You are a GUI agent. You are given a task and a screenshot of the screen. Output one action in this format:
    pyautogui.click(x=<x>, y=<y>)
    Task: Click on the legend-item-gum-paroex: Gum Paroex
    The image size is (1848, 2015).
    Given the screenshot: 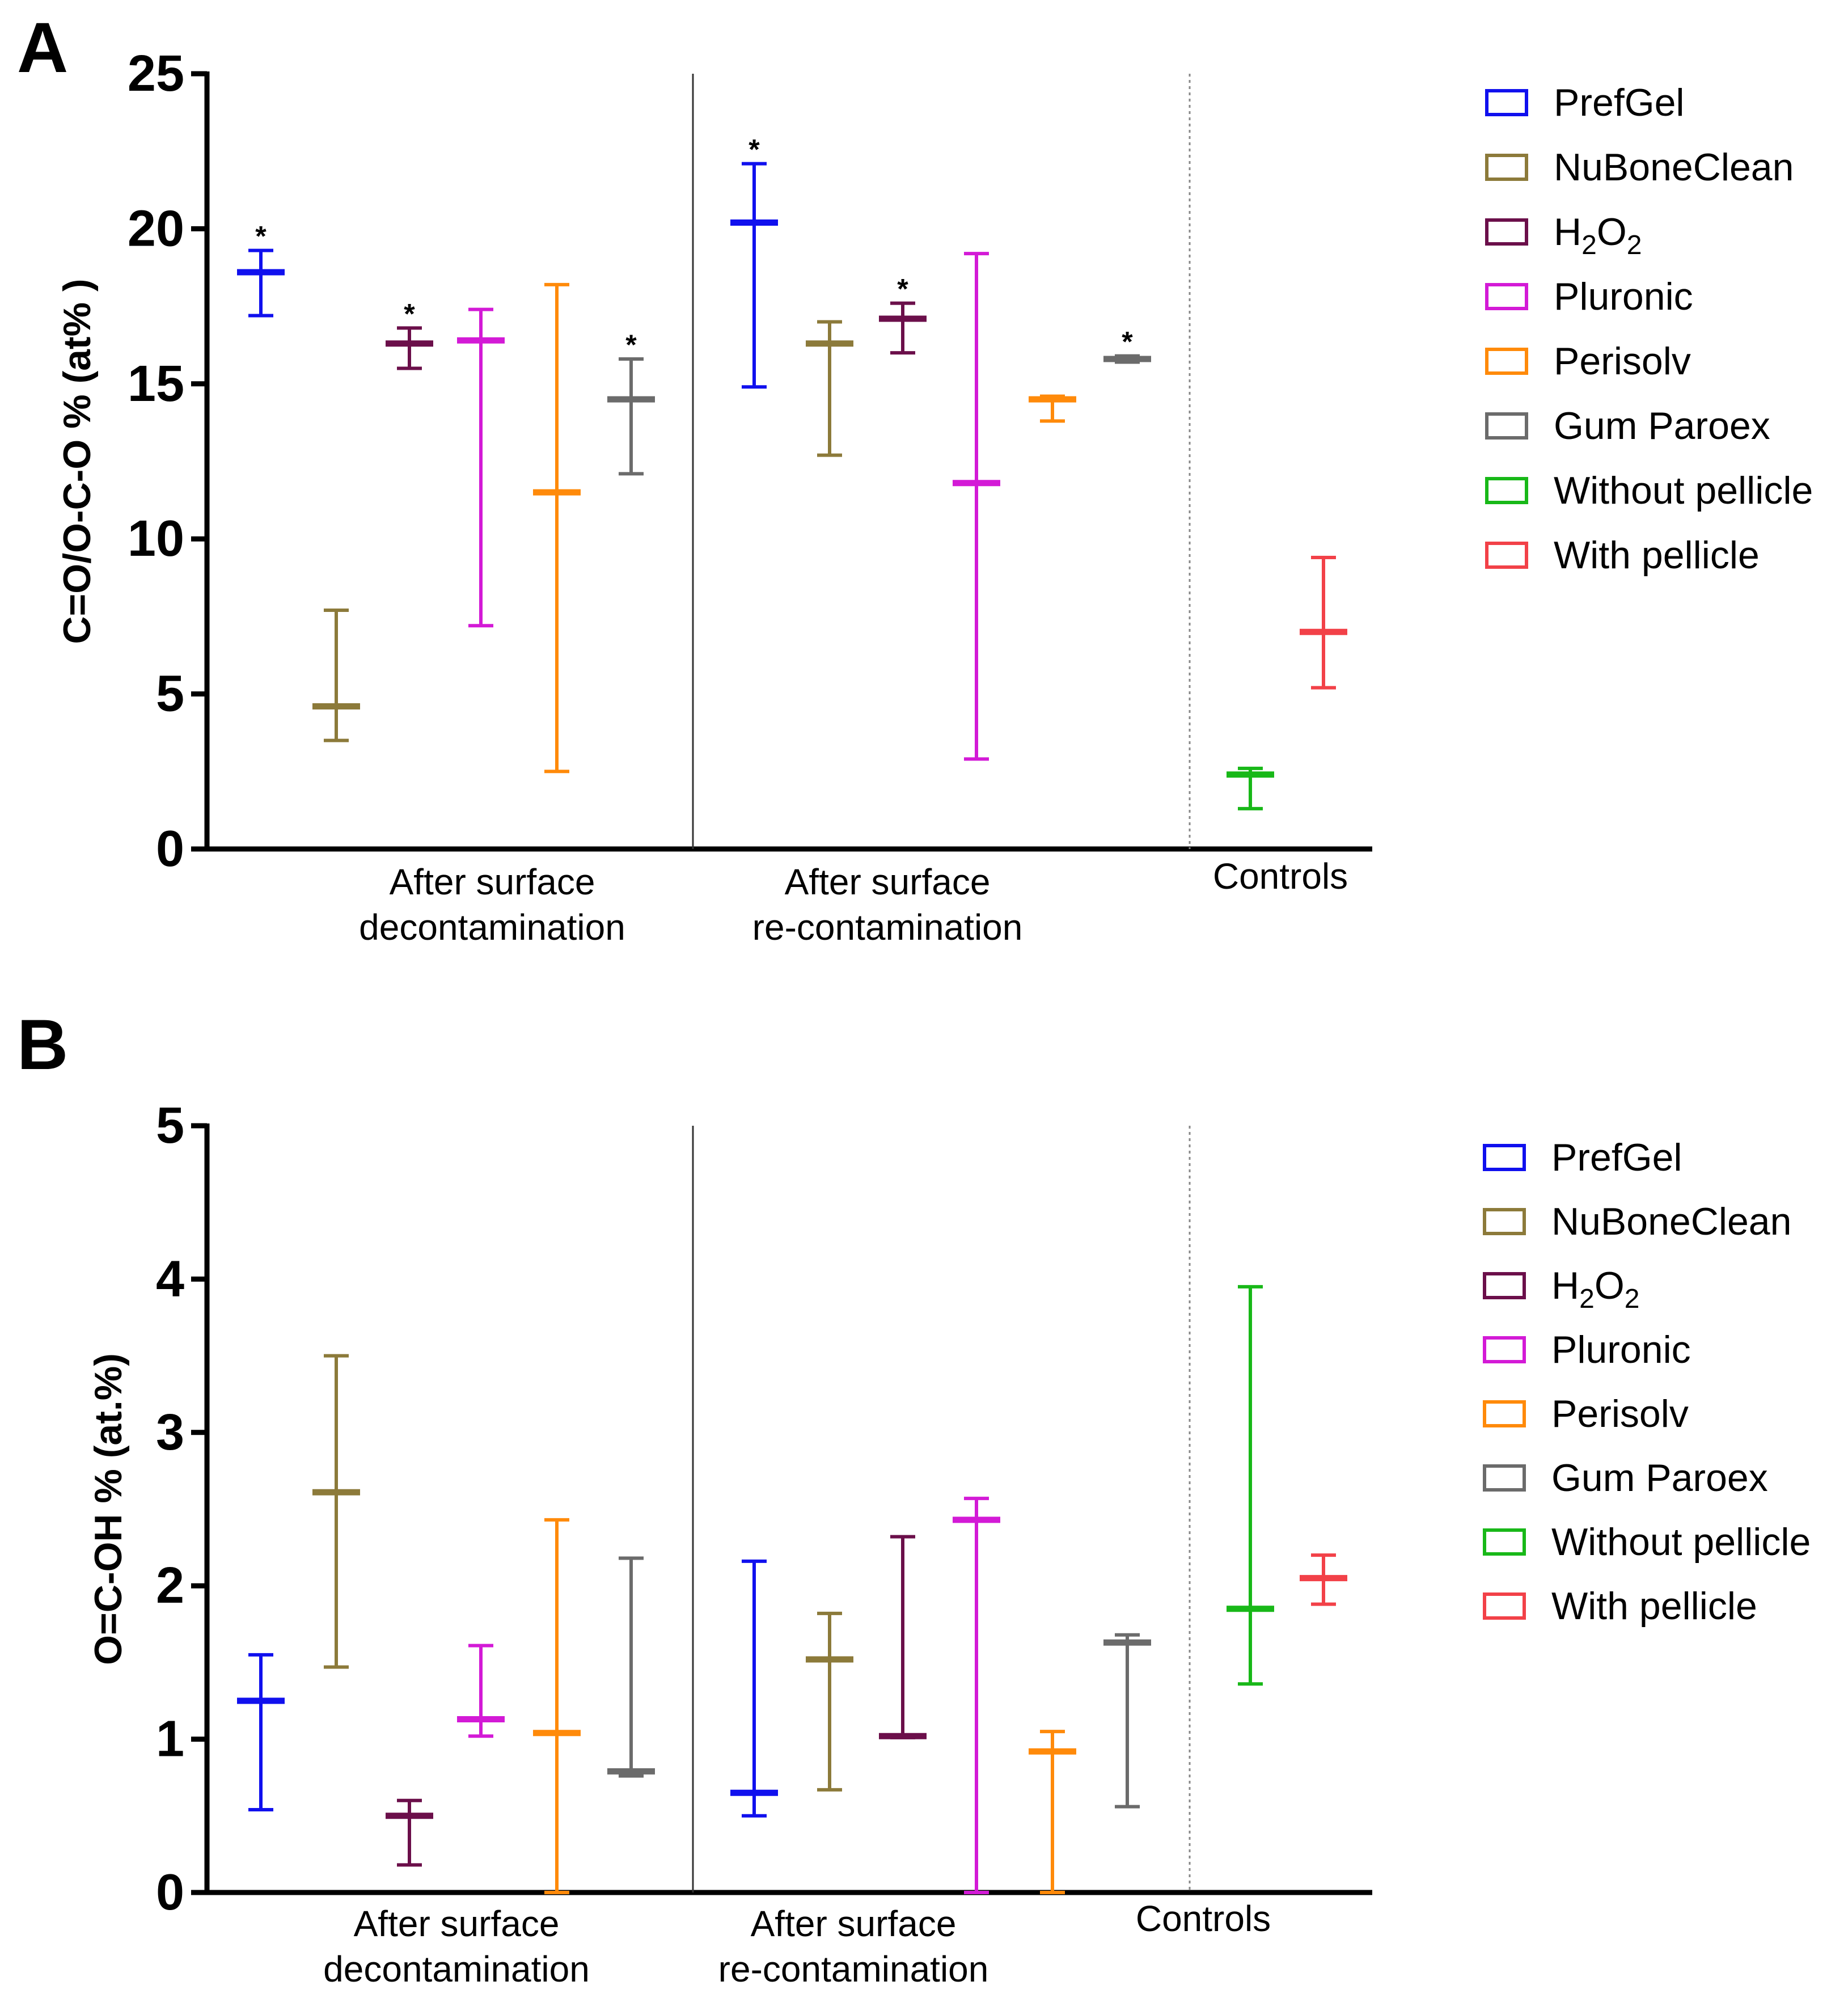 What is the action you would take?
    pyautogui.click(x=1627, y=425)
    